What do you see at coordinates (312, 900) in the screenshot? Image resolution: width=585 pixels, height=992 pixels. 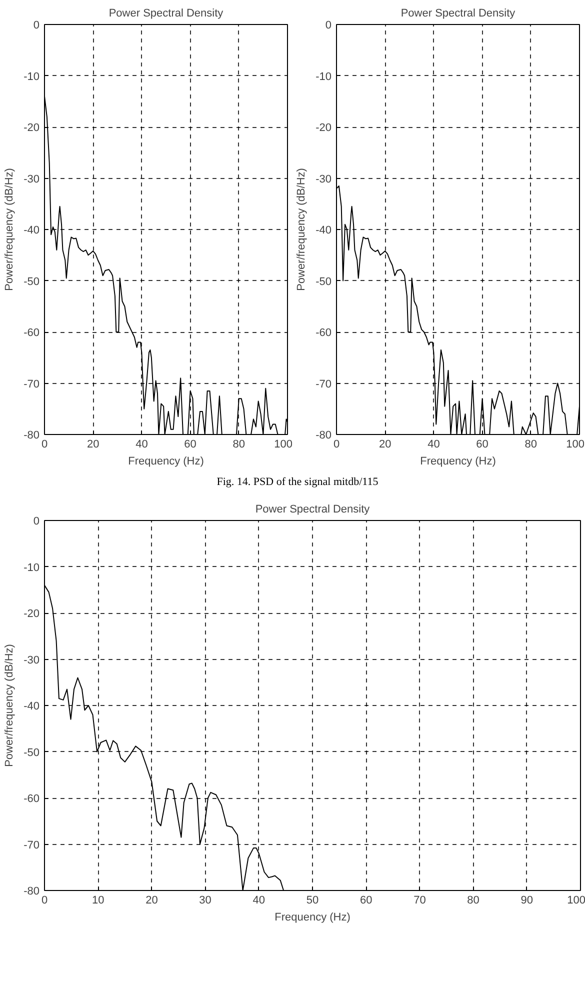 I see `x-tick-label: 50` at bounding box center [312, 900].